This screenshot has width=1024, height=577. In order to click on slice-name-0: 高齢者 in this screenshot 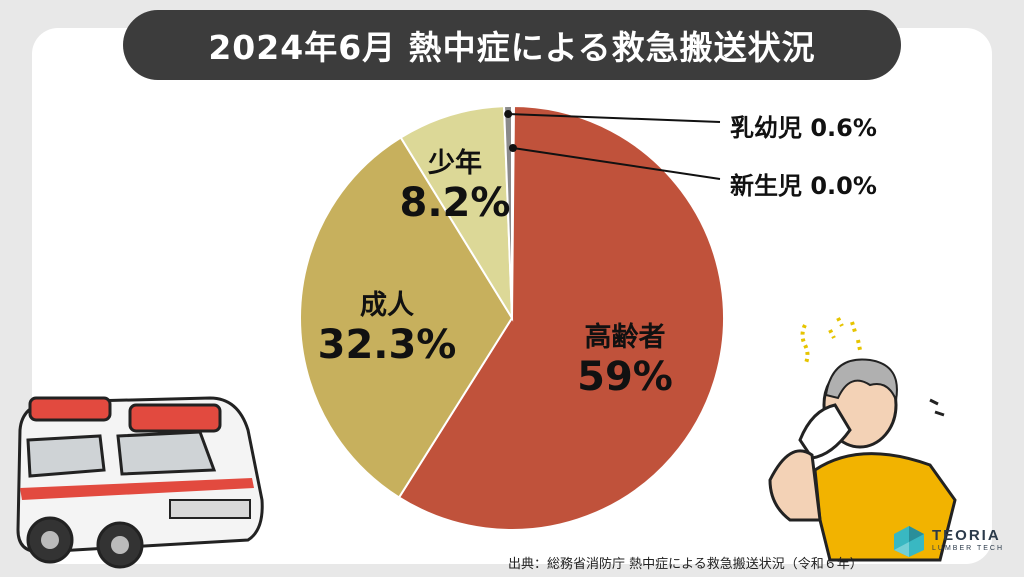, I will do `click(625, 337)`.